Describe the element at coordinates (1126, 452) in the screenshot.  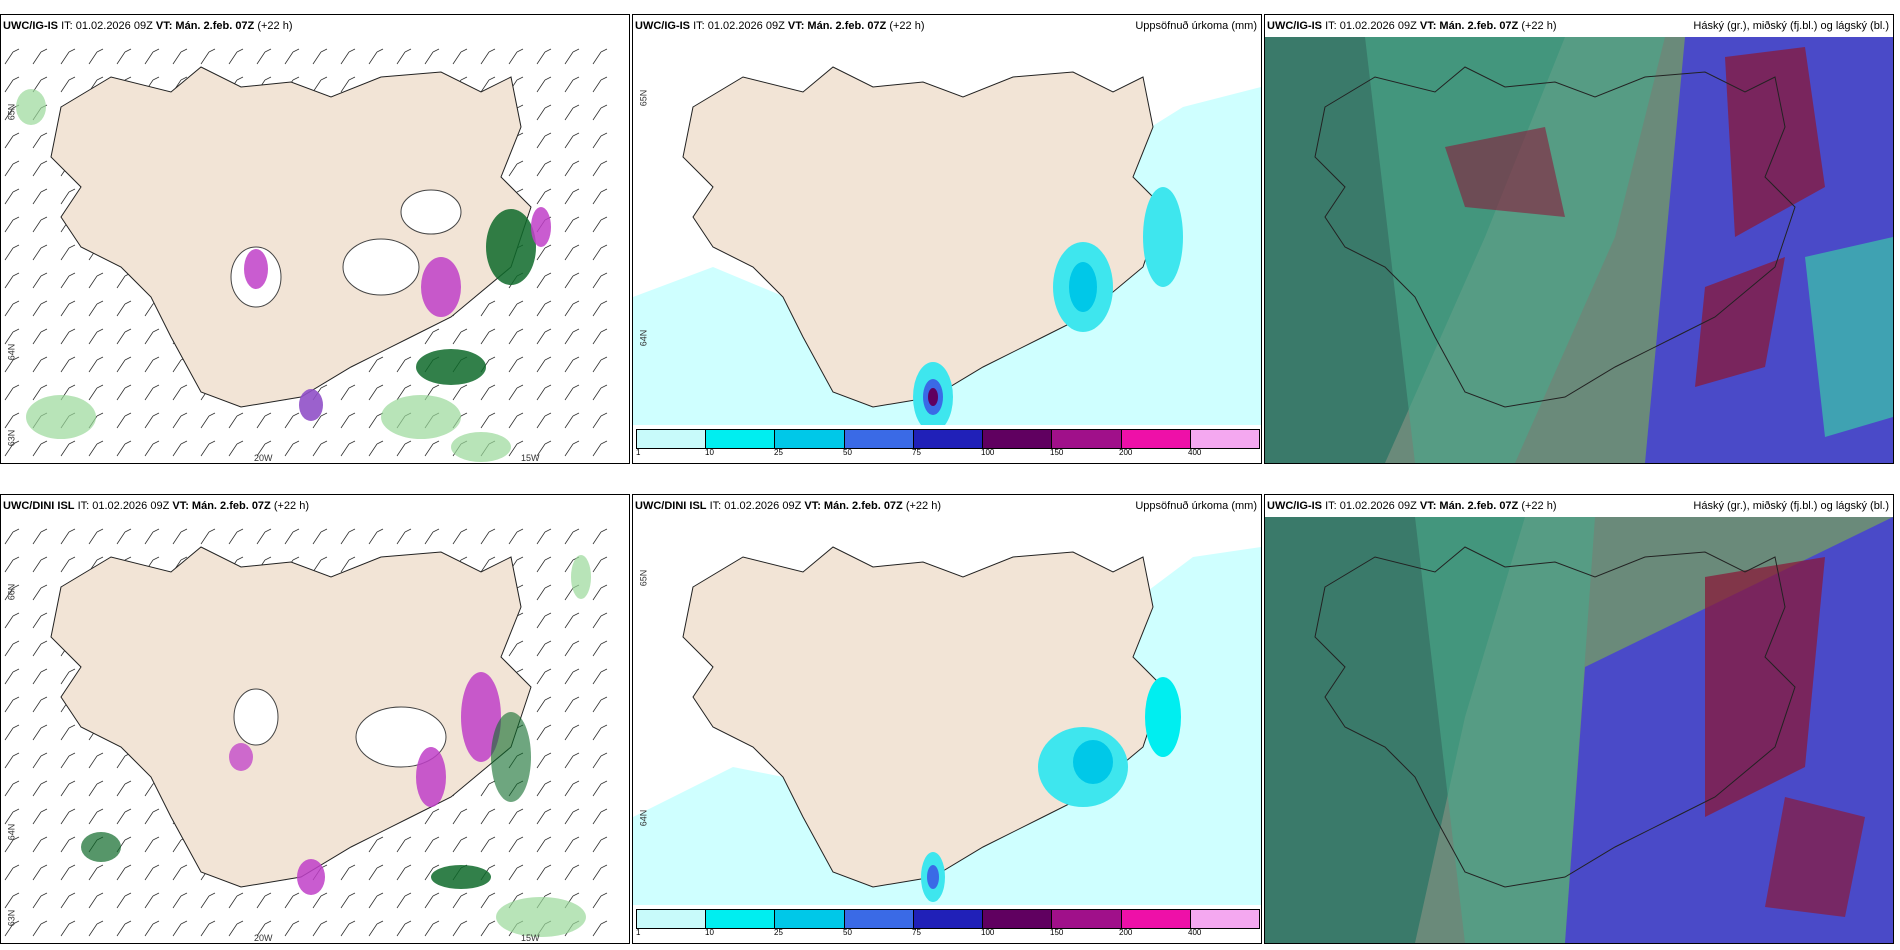
I see `colorbar-tick: 200` at that location.